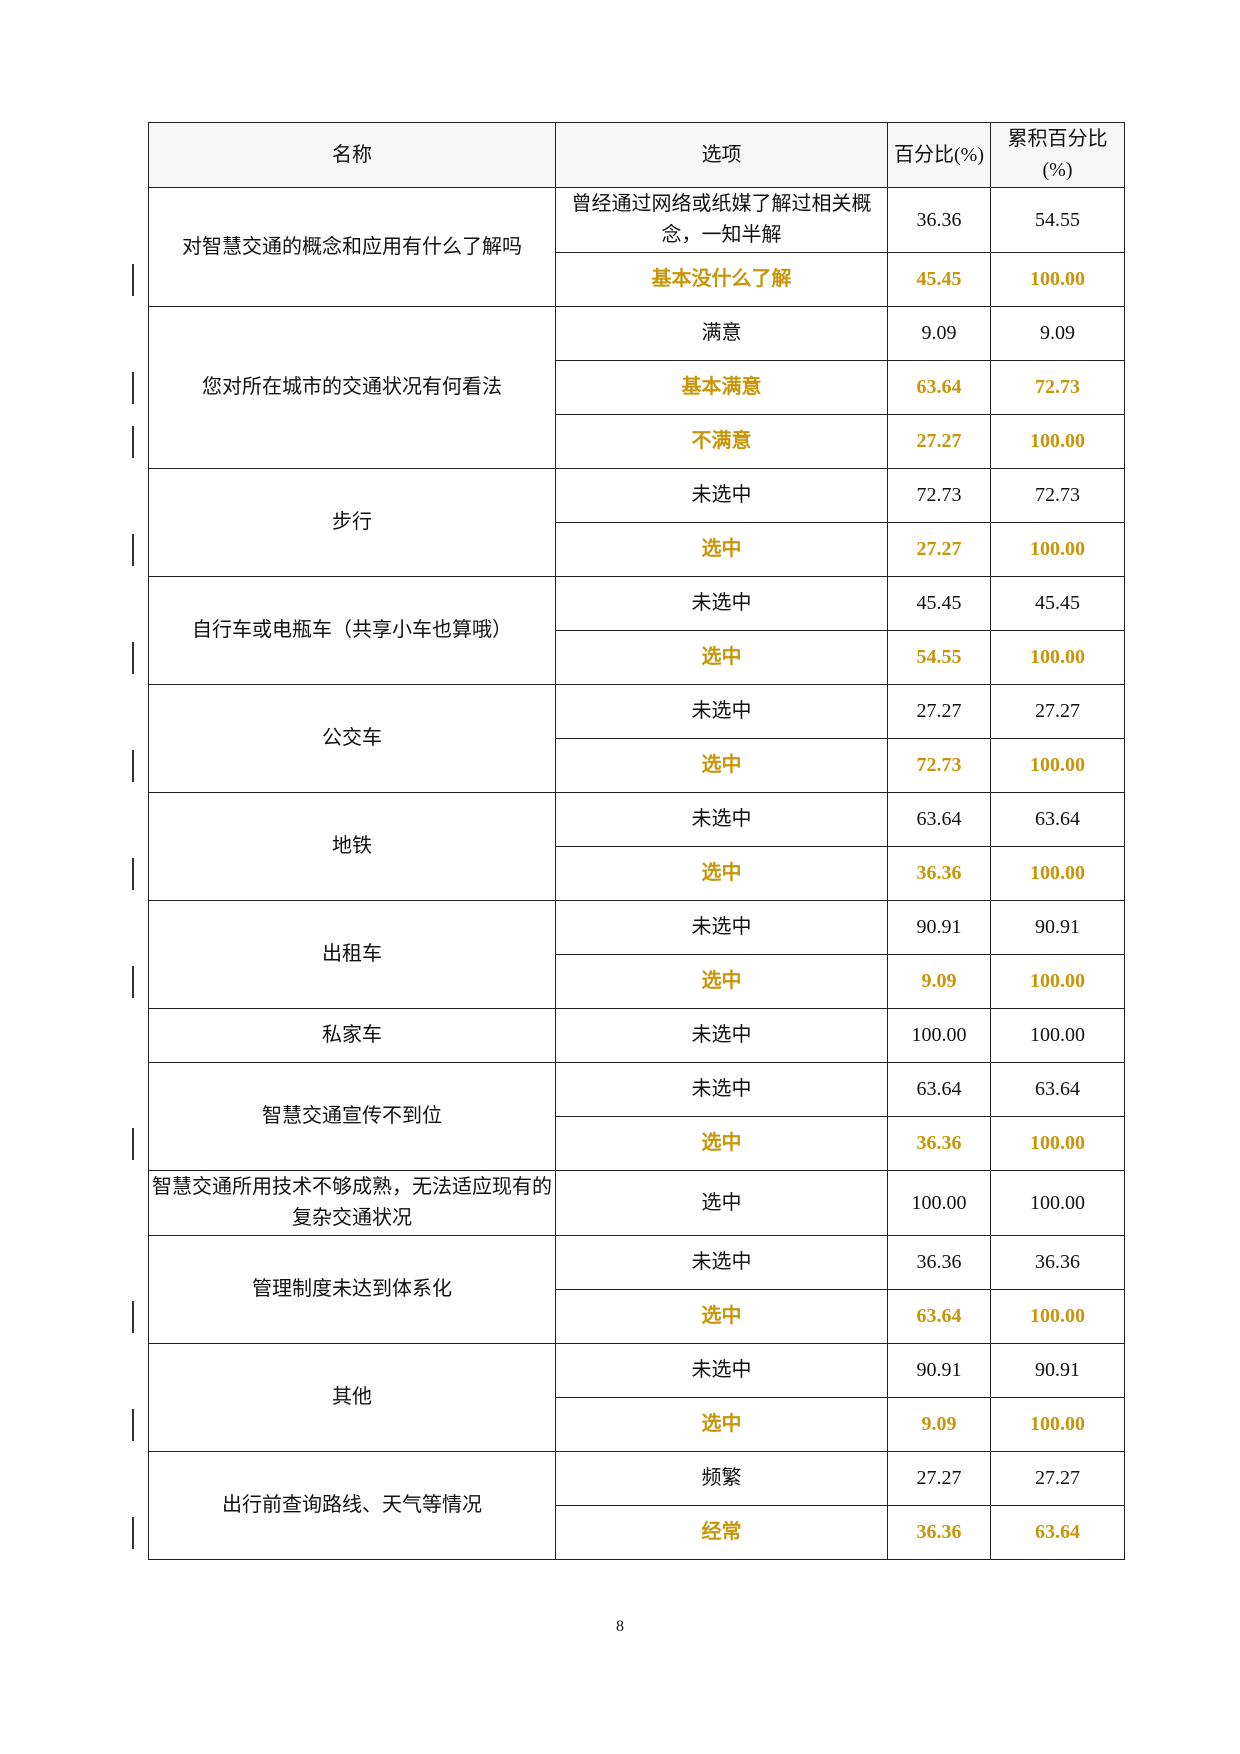 The image size is (1240, 1754). Describe the element at coordinates (352, 954) in the screenshot. I see `item-name: 出租车` at that location.